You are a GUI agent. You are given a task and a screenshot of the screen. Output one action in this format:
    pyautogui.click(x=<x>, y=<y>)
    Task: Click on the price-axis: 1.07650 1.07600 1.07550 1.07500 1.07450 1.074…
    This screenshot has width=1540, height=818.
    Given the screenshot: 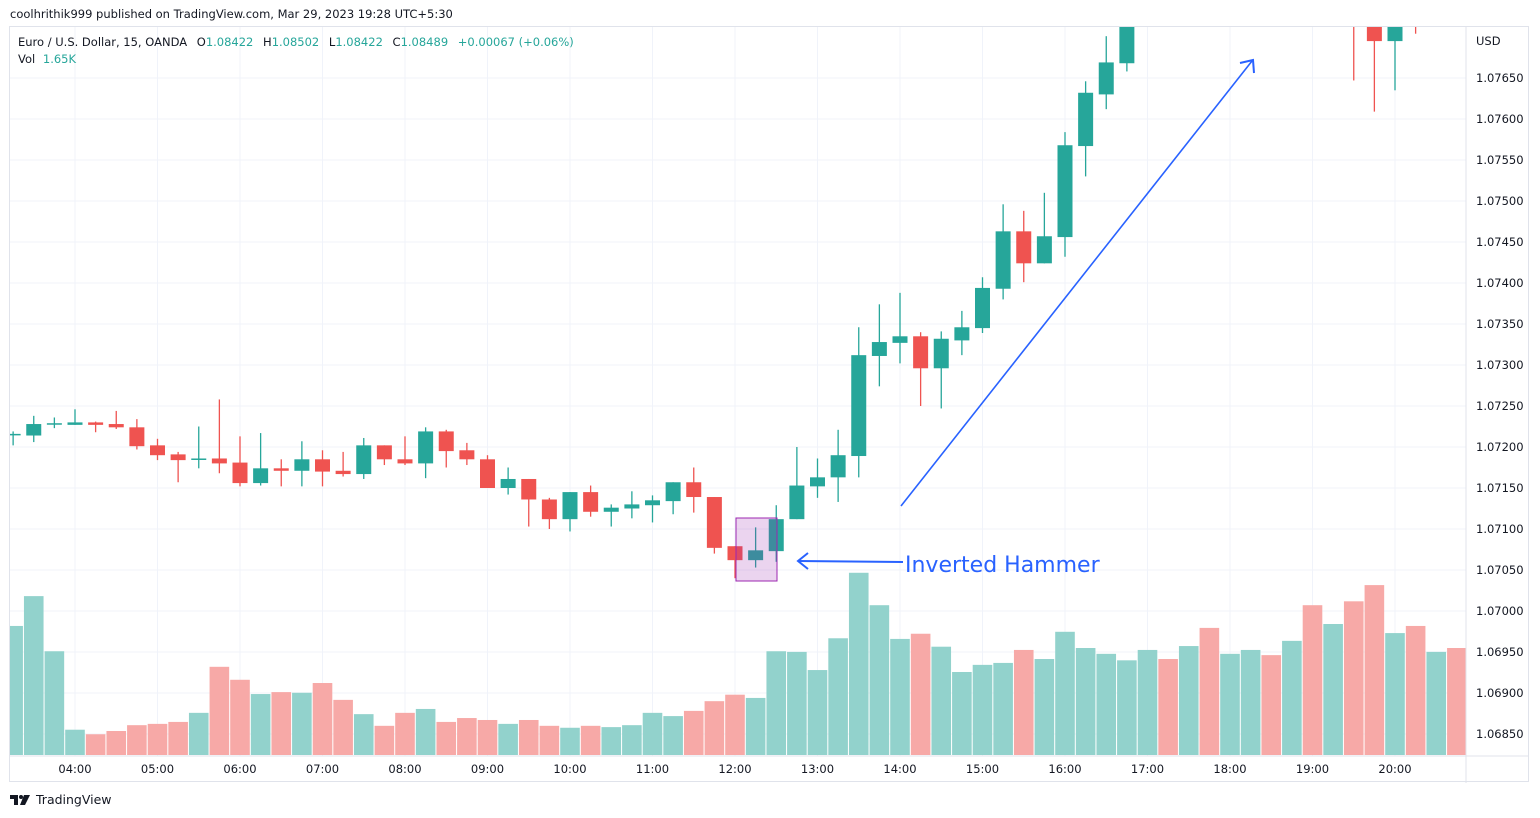 What is the action you would take?
    pyautogui.click(x=1500, y=406)
    